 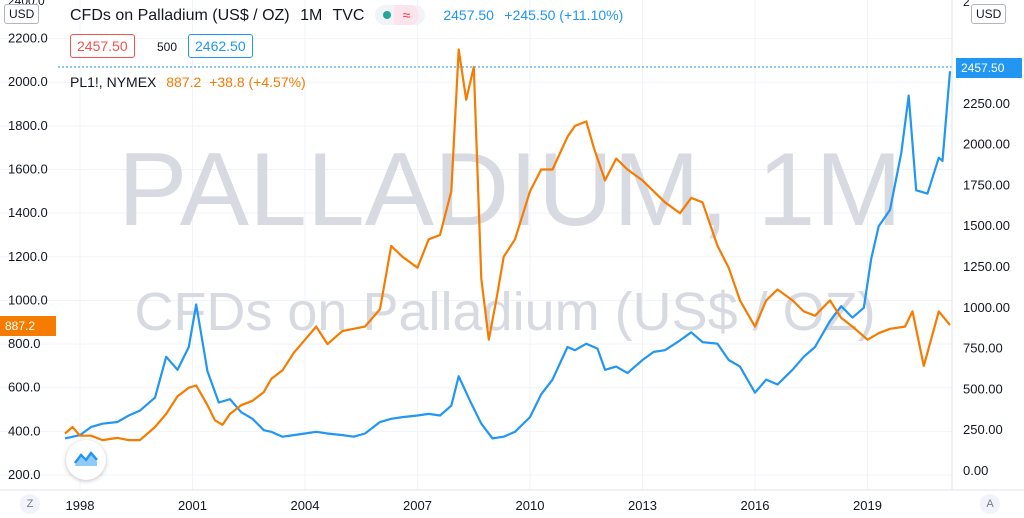 What do you see at coordinates (311, 16) in the screenshot?
I see `interval-label: 1M` at bounding box center [311, 16].